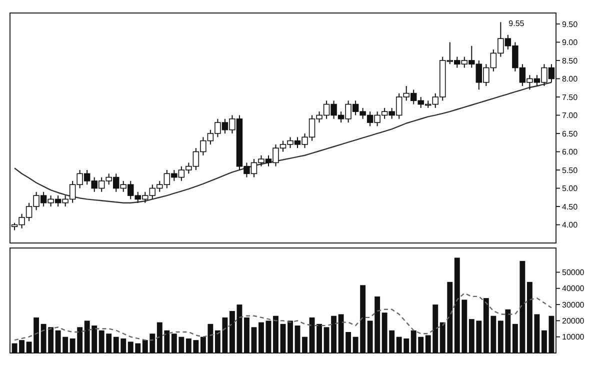 Image resolution: width=599 pixels, height=377 pixels. Describe the element at coordinates (570, 189) in the screenshot. I see `y-tick-label: 5.00` at that location.